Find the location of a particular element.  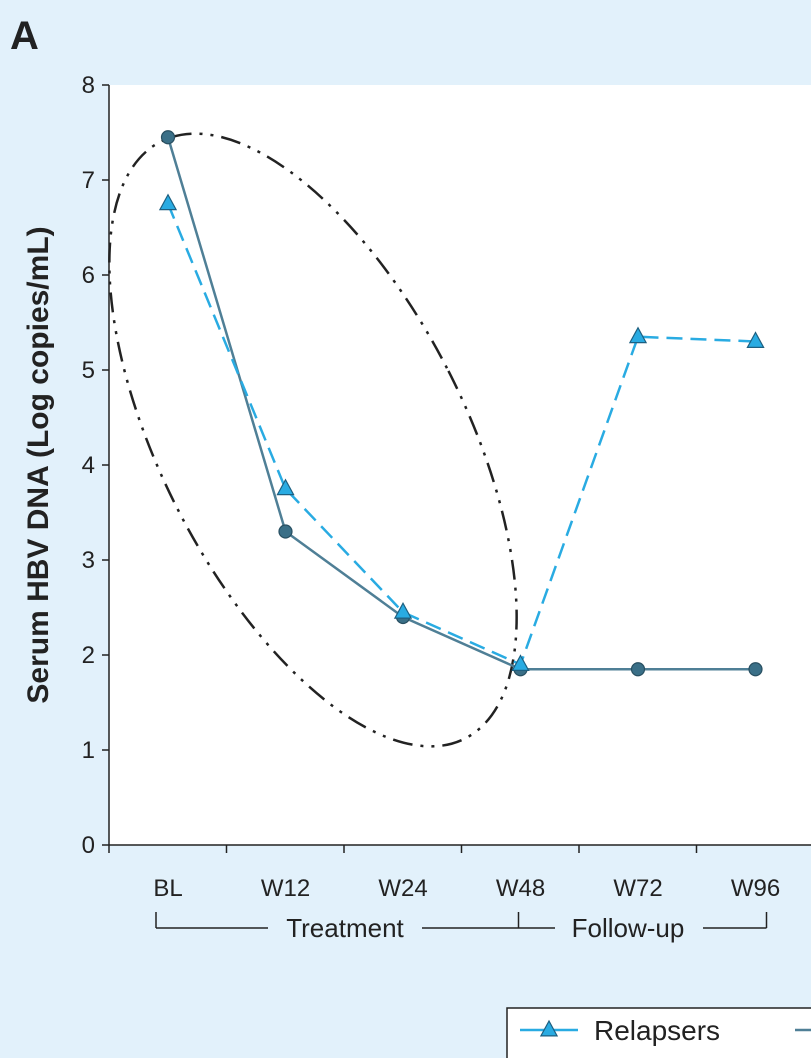

y-axis-title: Serum HBV DNA (Log copies/mL) is located at coordinates (38, 464).